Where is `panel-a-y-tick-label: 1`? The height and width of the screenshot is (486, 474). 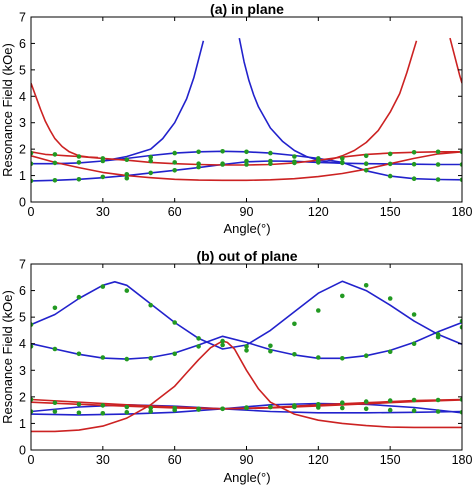 panel-a-y-tick-label: 1 is located at coordinates (22, 176).